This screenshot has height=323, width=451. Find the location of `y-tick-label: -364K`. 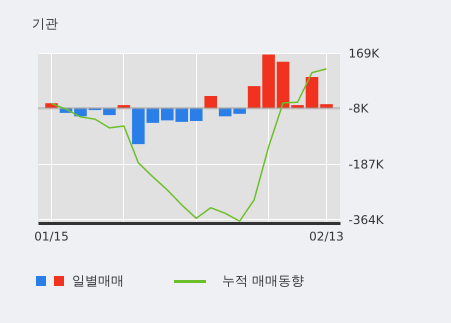

y-tick-label: -364K is located at coordinates (366, 219).